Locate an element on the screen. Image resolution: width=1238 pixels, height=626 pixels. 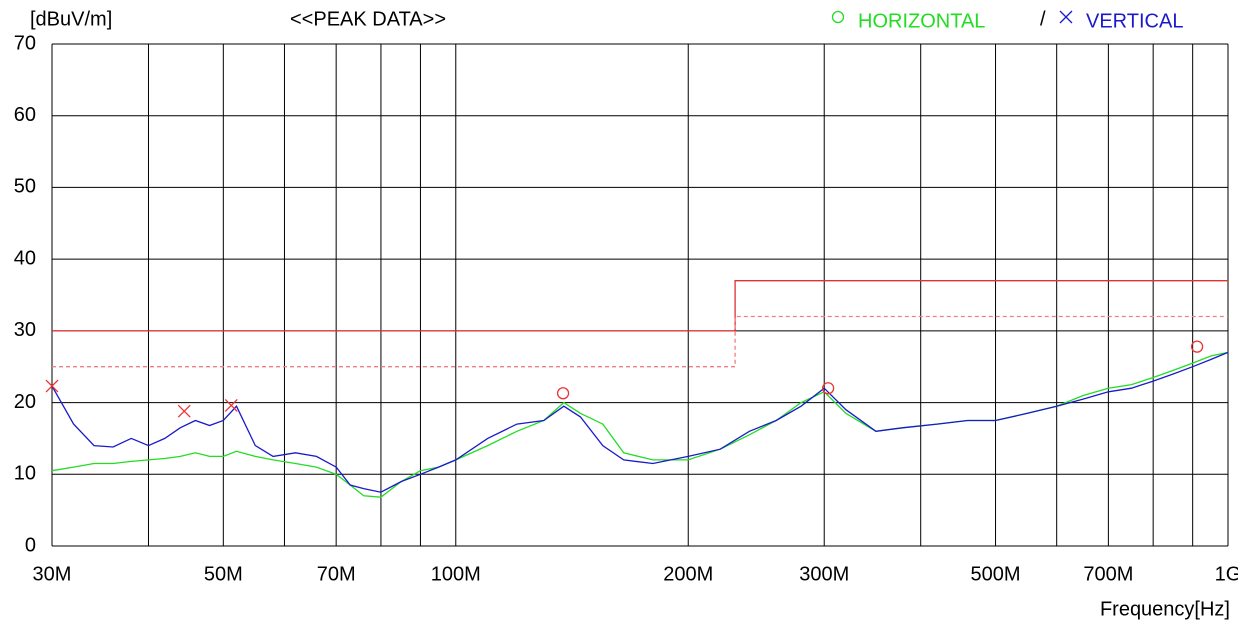
x-tick-label: 50M is located at coordinates (223, 574).